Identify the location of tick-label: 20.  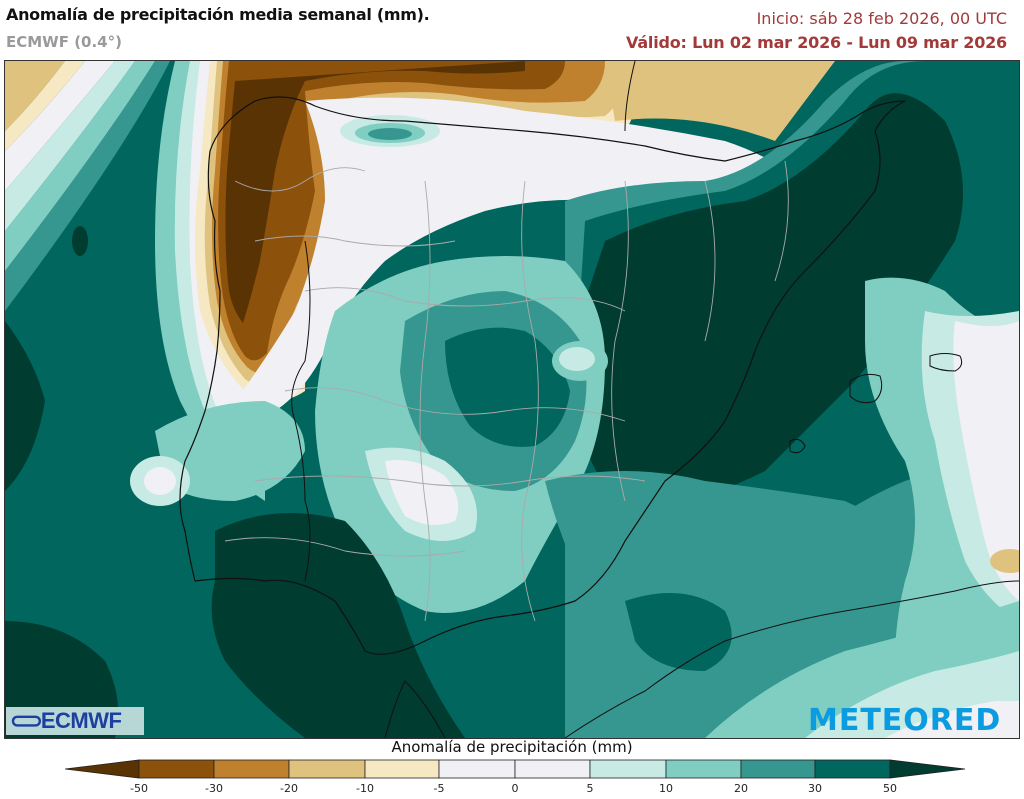
(741, 788).